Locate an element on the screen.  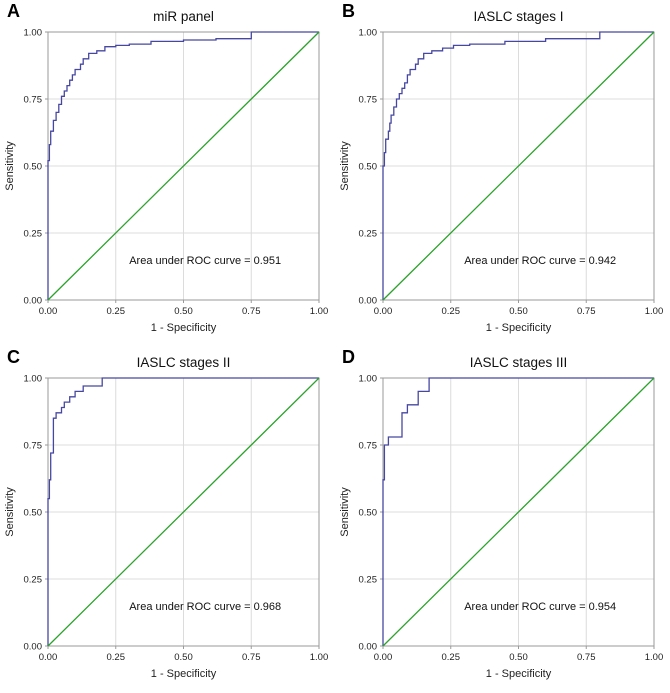
panel-letter-d: D is located at coordinates (348, 357).